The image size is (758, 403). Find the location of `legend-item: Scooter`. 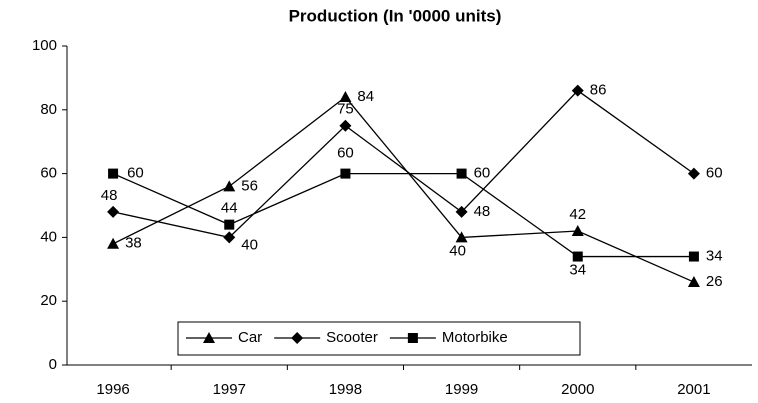

legend-item: Scooter is located at coordinates (326, 337).